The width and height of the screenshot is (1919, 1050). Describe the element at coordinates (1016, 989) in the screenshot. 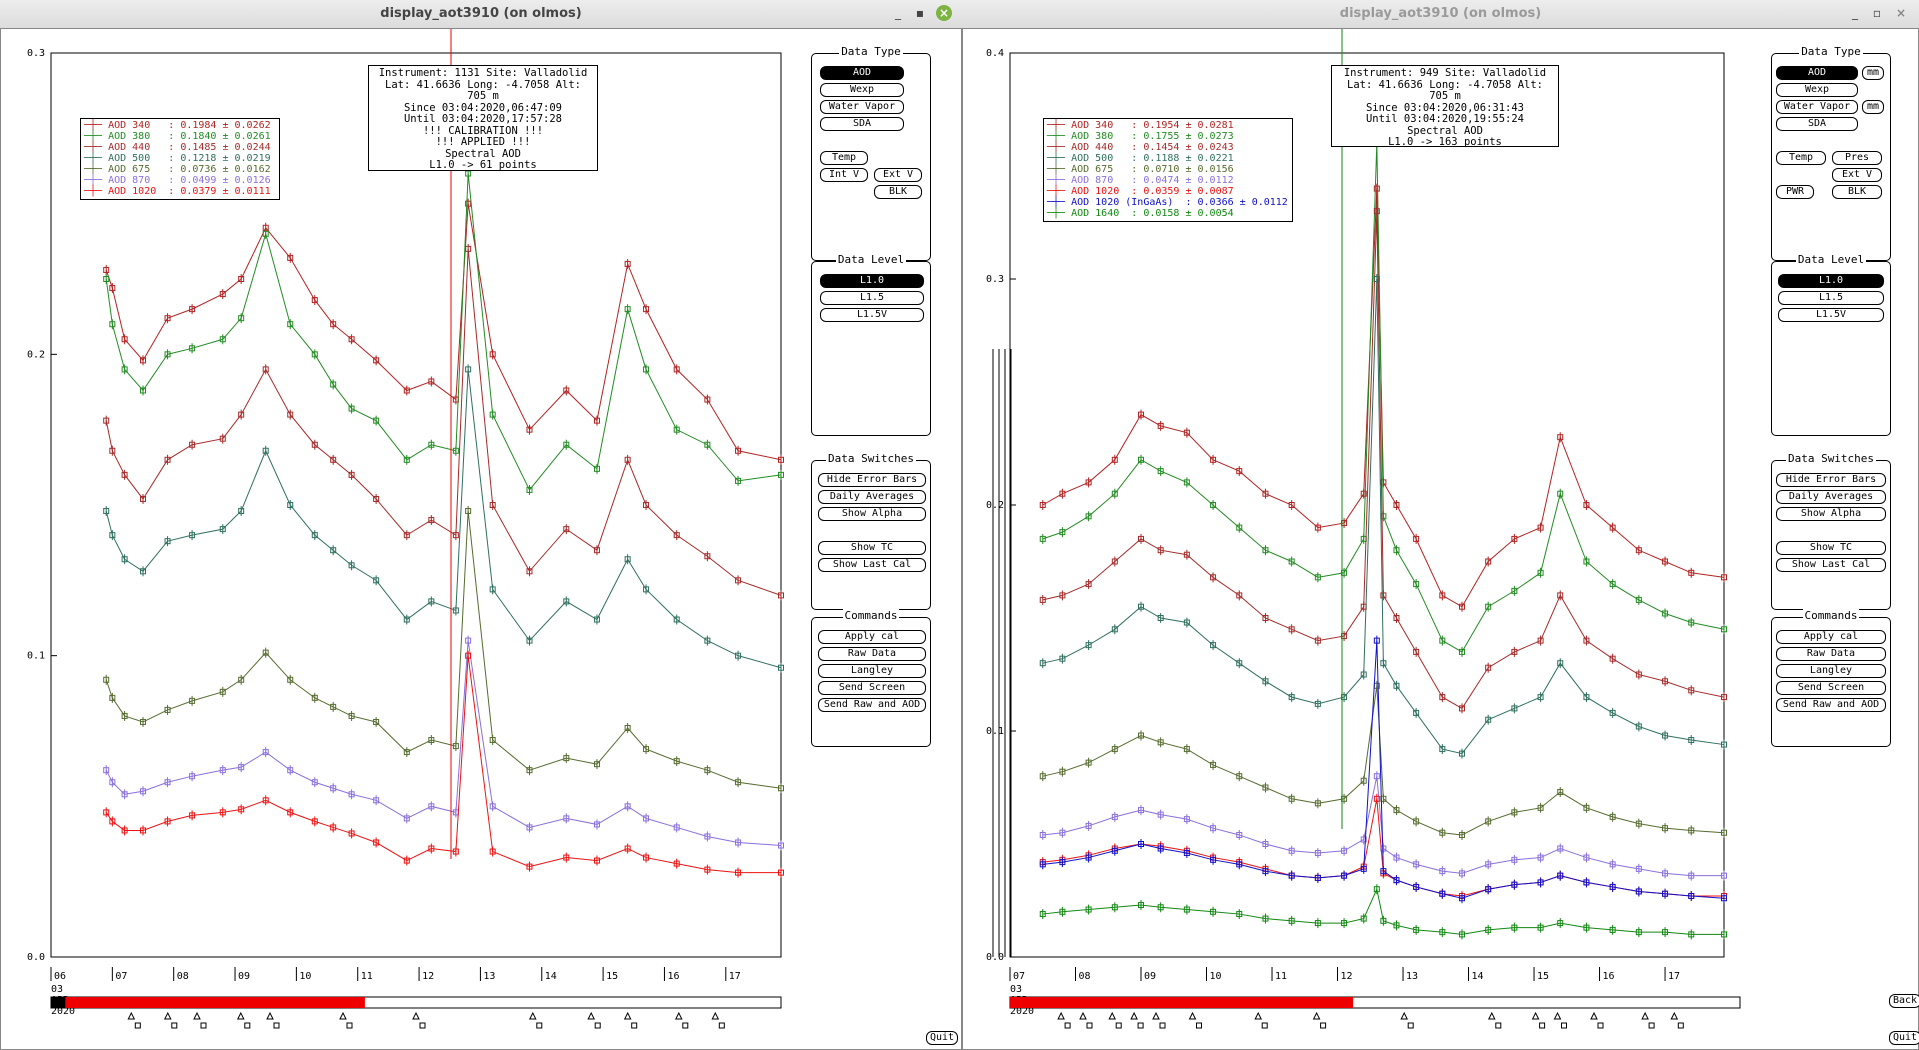

I see `date-label: 03` at that location.